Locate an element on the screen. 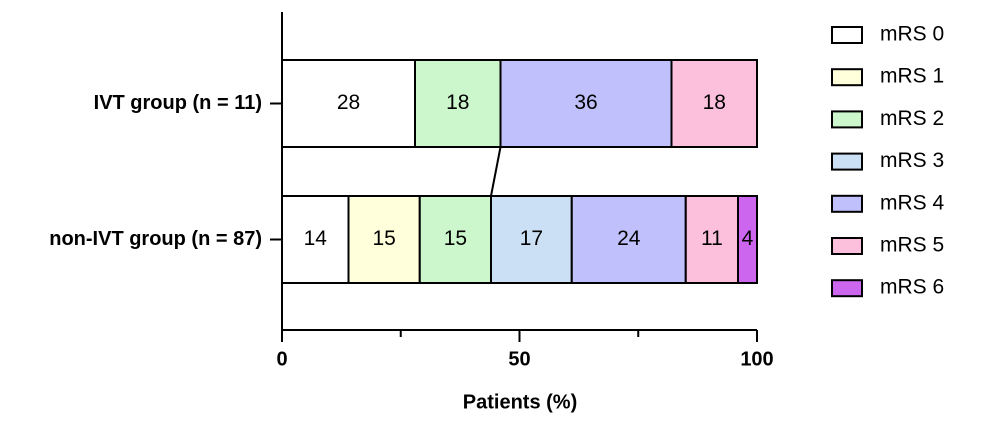 This screenshot has height=427, width=986. legend-label: mRS 3 is located at coordinates (912, 160).